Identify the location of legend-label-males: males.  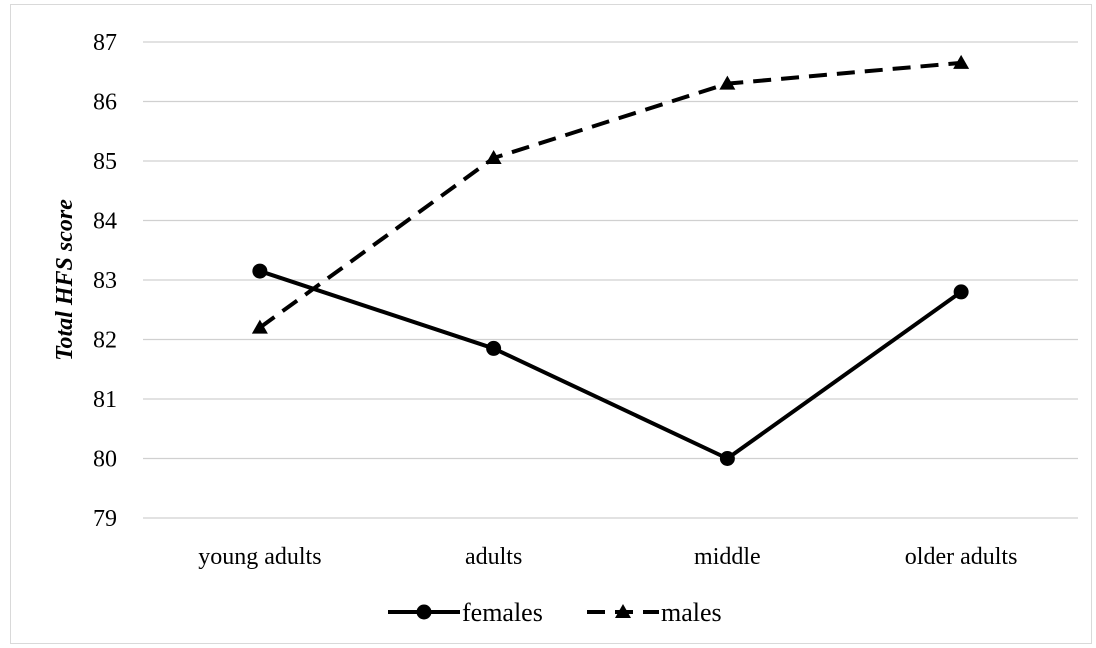
(691, 612).